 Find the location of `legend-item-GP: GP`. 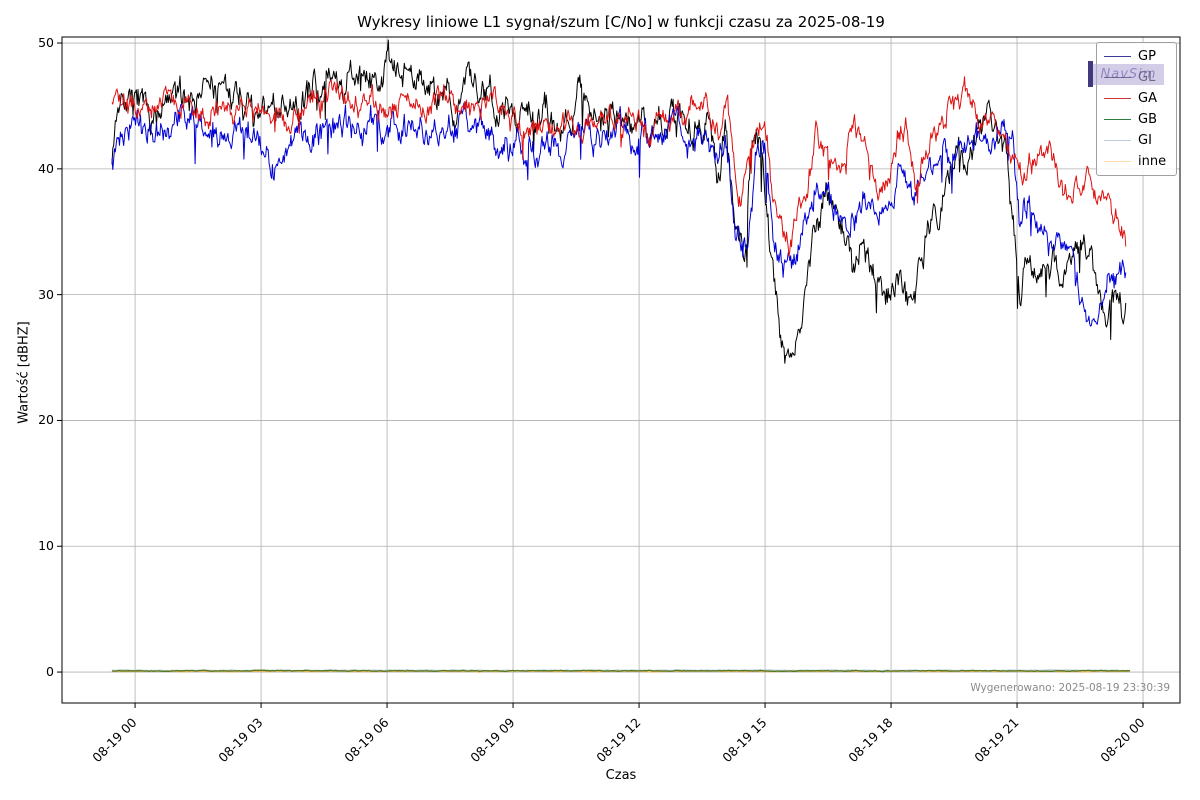

legend-item-GP: GP is located at coordinates (1136, 56).